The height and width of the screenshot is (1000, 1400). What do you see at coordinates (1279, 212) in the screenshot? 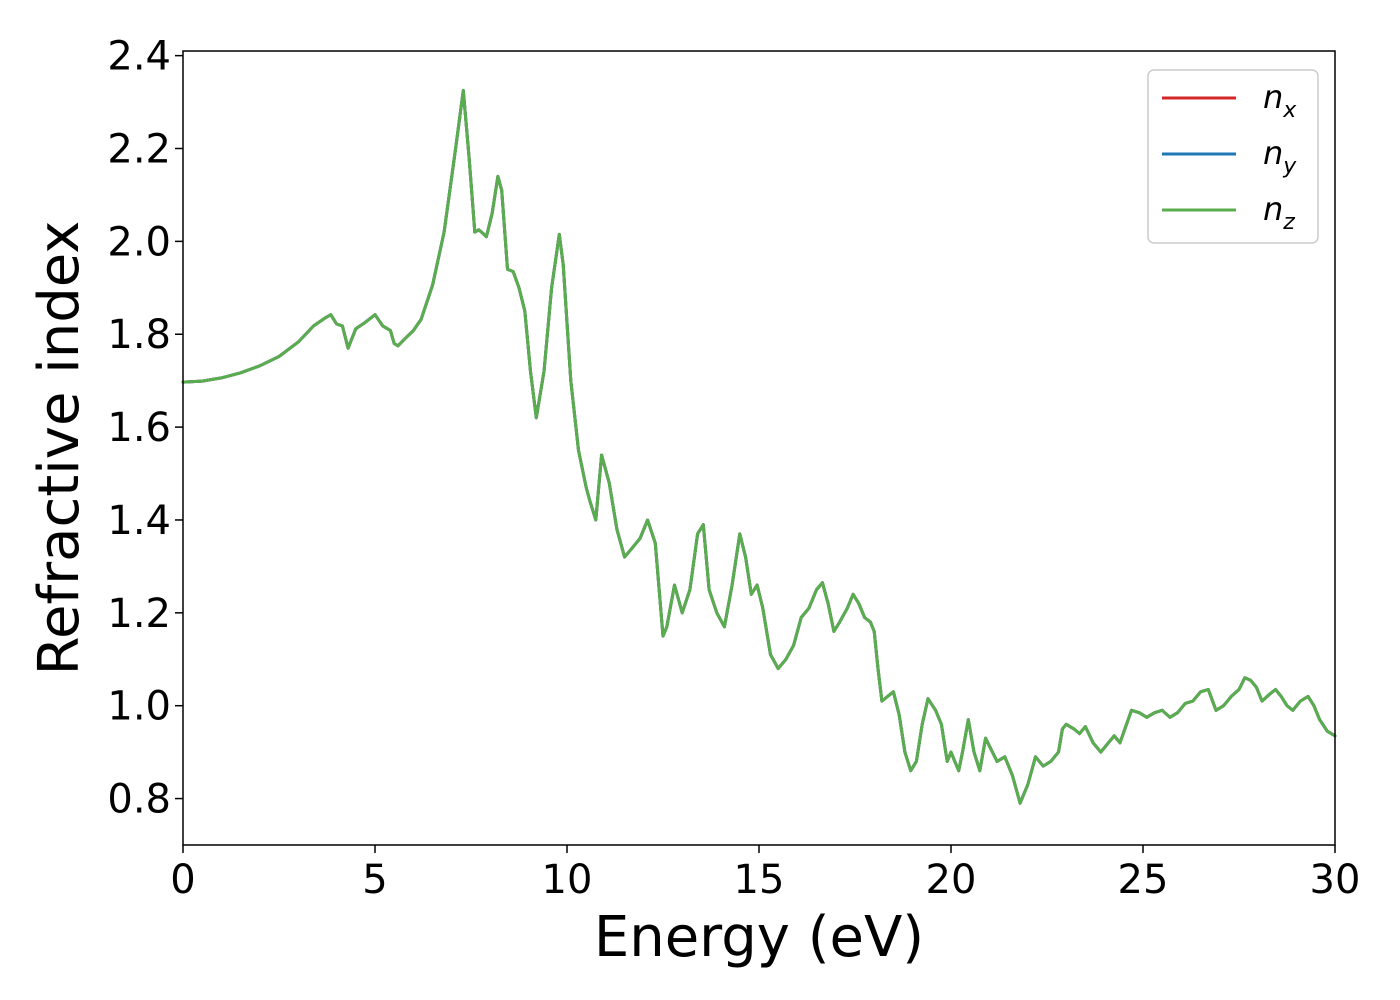
I see `legend-label-n-z: nz` at bounding box center [1279, 212].